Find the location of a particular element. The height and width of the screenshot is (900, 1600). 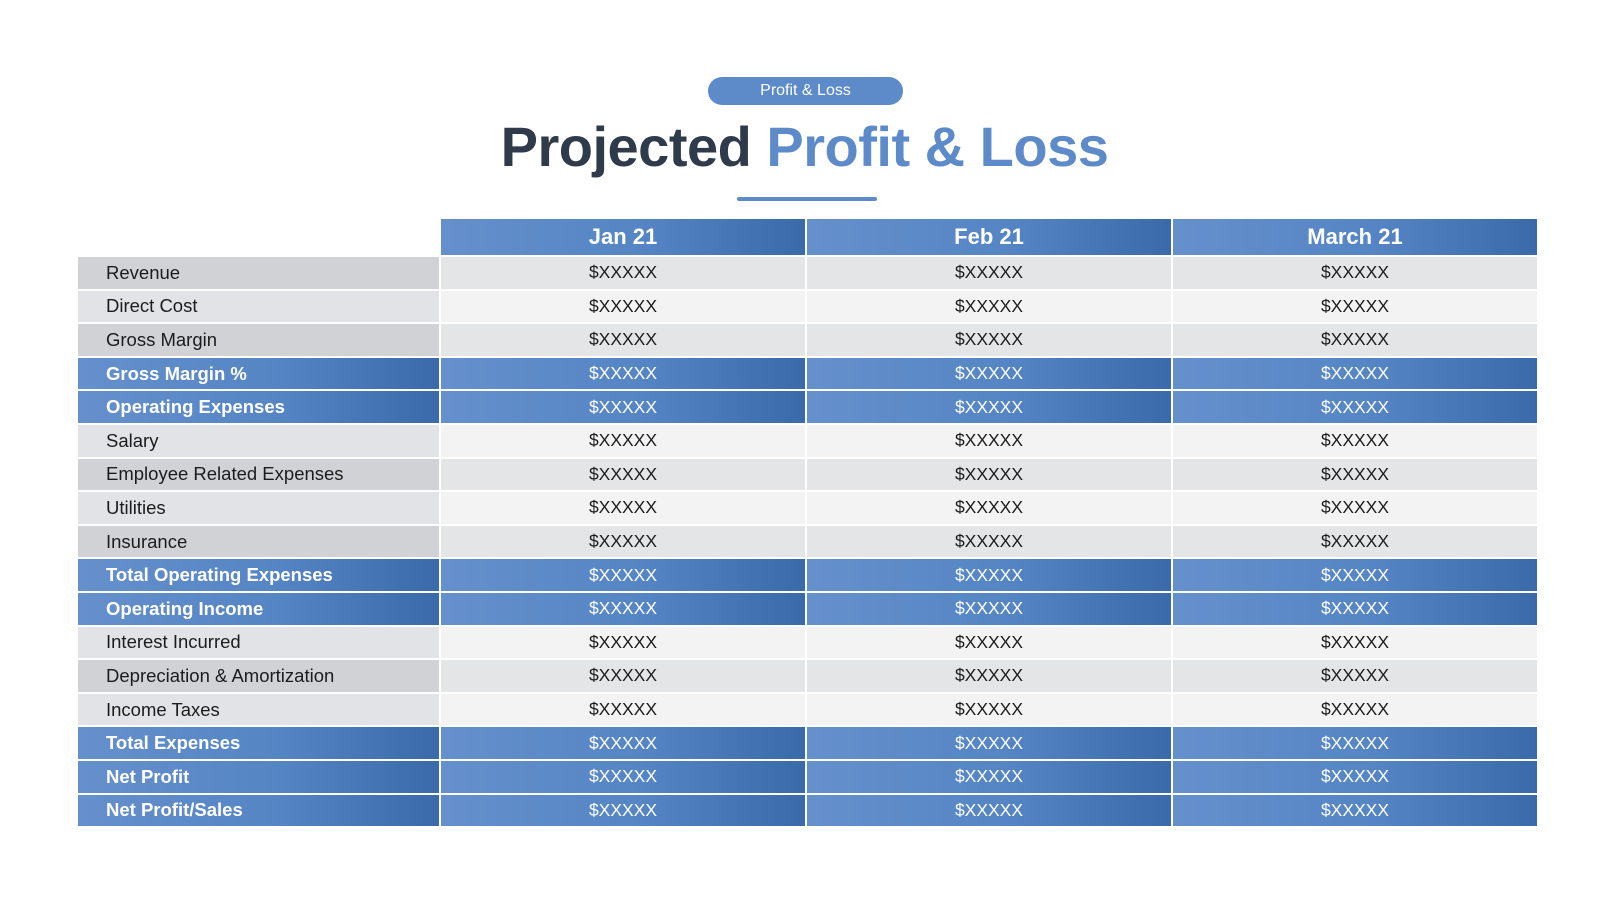

column-header-1: Jan 21 is located at coordinates (623, 237).